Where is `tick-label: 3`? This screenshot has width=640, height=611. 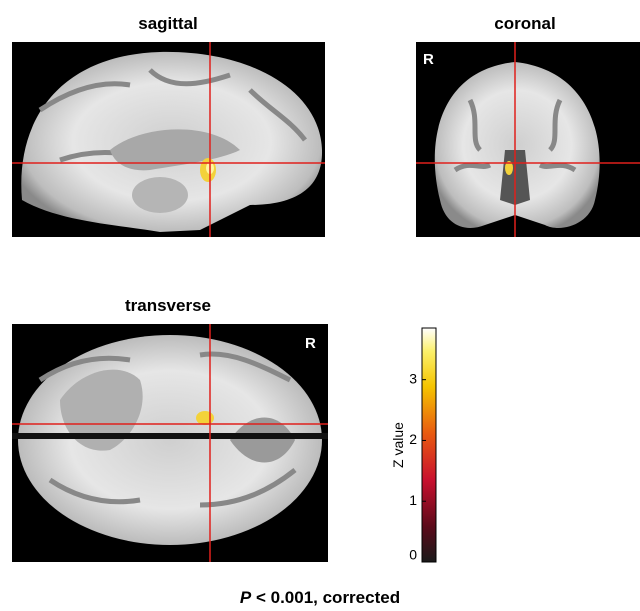 tick-label: 3 is located at coordinates (413, 378).